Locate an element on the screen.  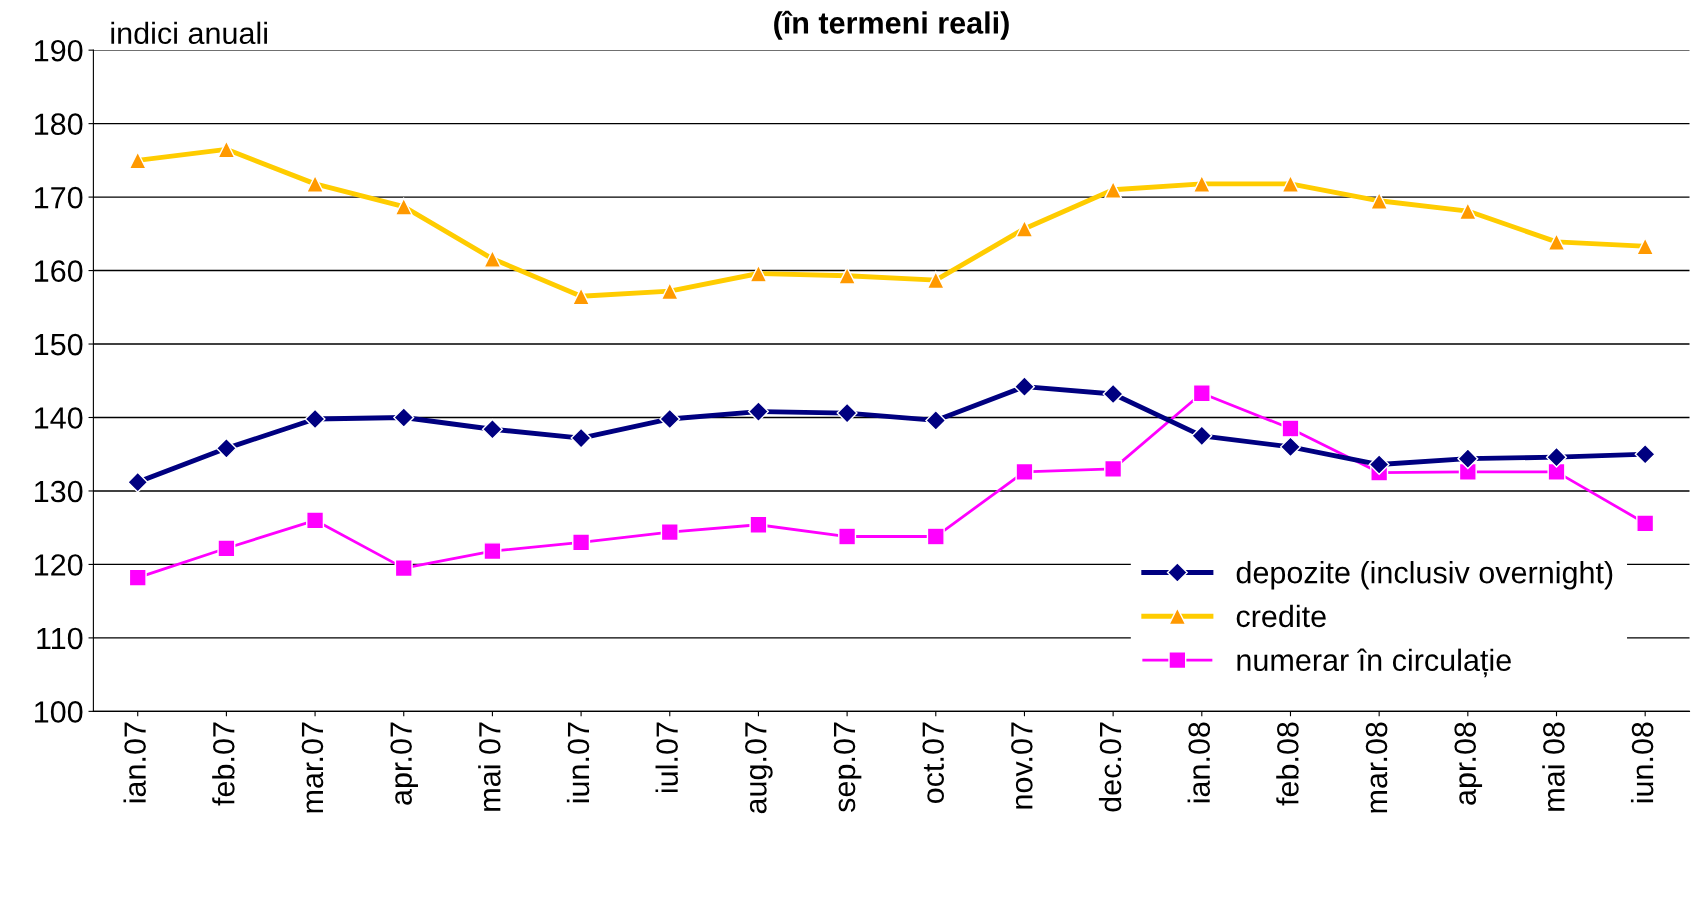
y-tick-label: 140 is located at coordinates (59, 418).